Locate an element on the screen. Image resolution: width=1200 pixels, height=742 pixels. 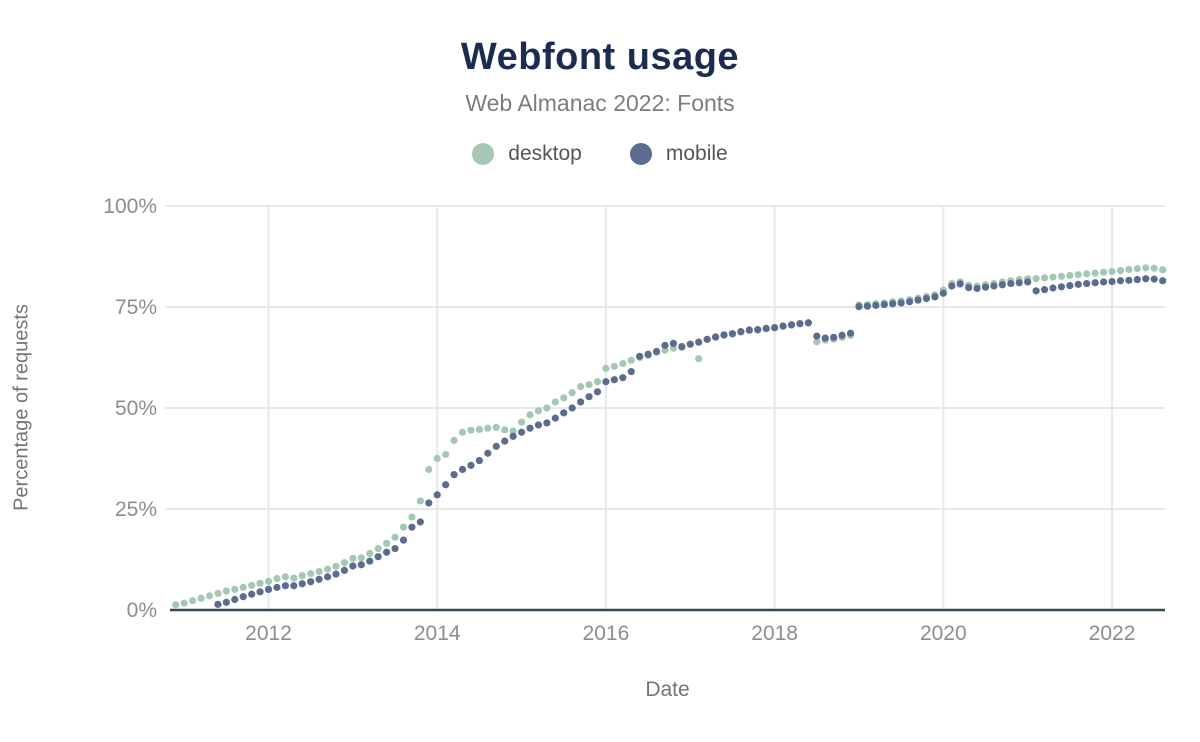
legend-item-mobile: mobile is located at coordinates (678, 154).